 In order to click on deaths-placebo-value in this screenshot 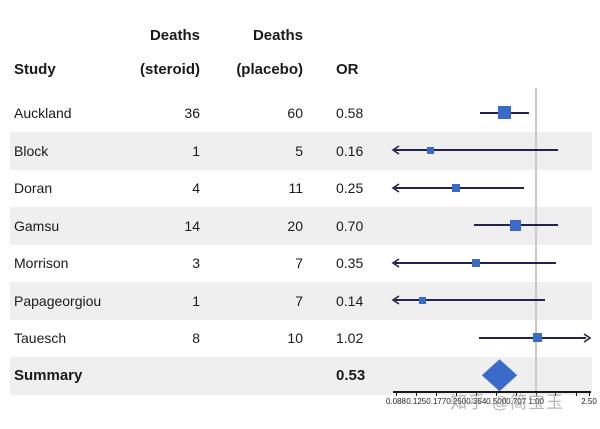, I will do `click(254, 376)`.